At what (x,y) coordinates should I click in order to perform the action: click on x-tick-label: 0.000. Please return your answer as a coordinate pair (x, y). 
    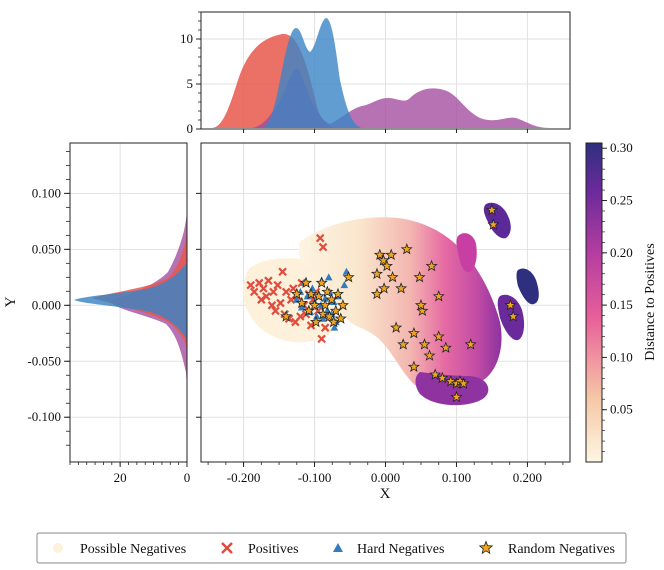
    Looking at the image, I should click on (385, 477).